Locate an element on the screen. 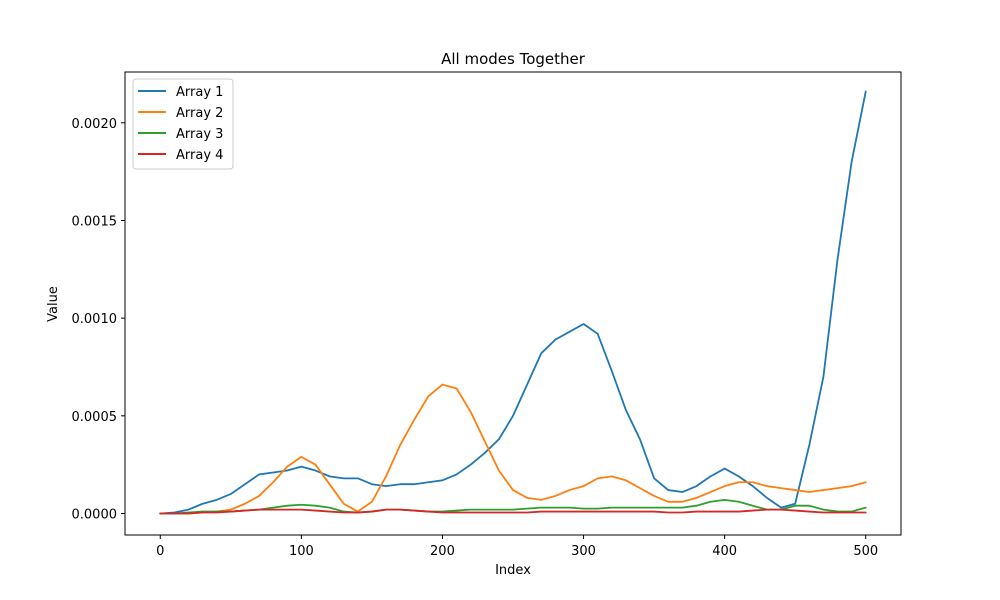  legend-box is located at coordinates (183, 124).